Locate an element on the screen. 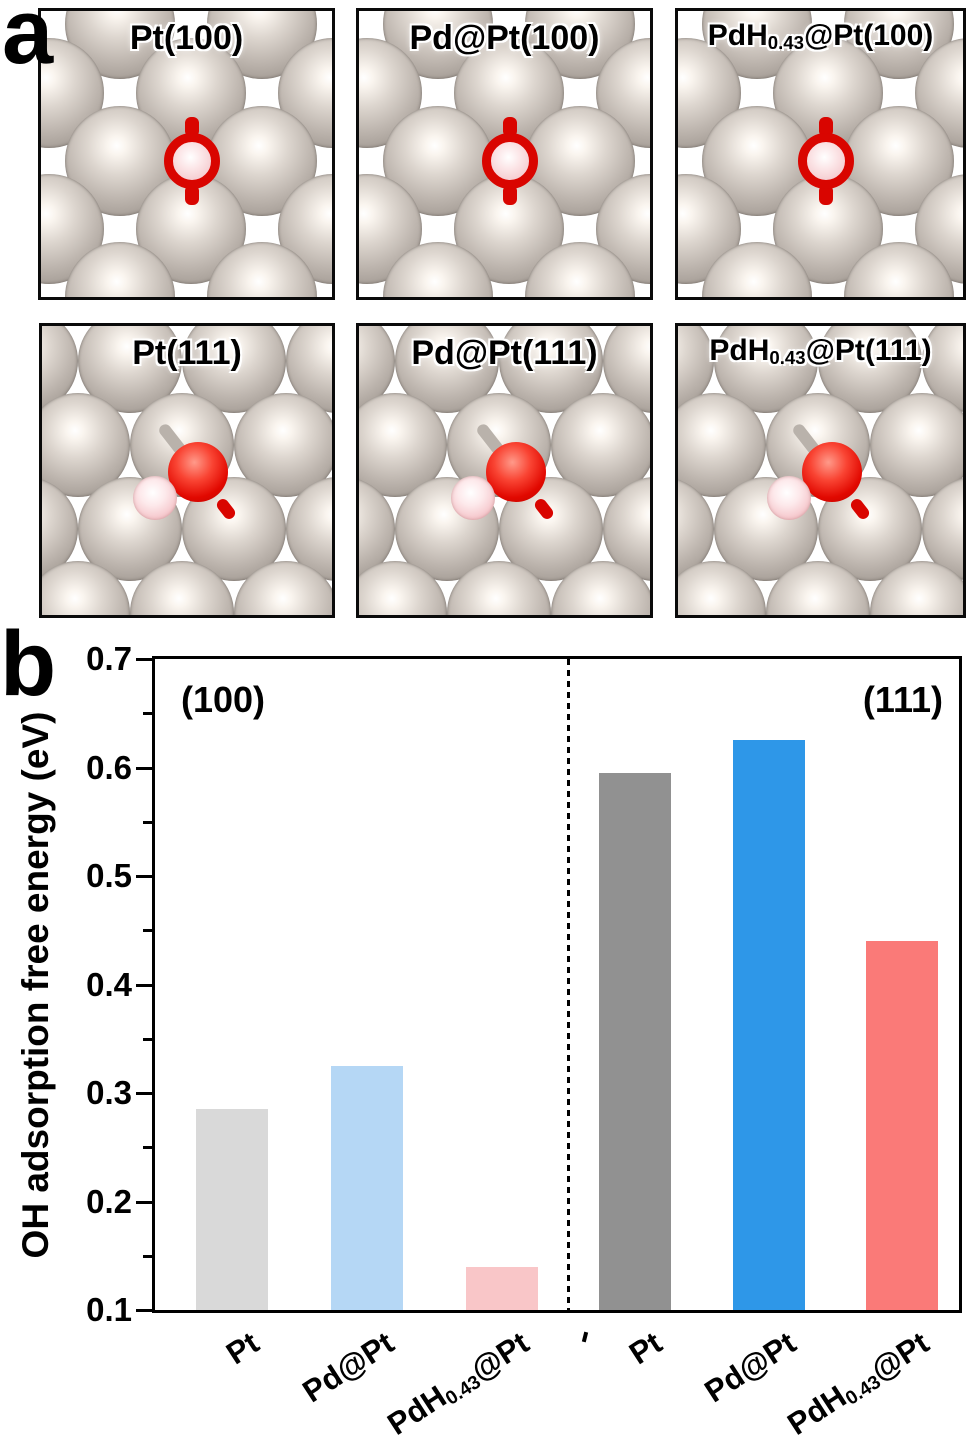 The image size is (973, 1444). y-tick-label: 0.4 is located at coordinates (109, 984).